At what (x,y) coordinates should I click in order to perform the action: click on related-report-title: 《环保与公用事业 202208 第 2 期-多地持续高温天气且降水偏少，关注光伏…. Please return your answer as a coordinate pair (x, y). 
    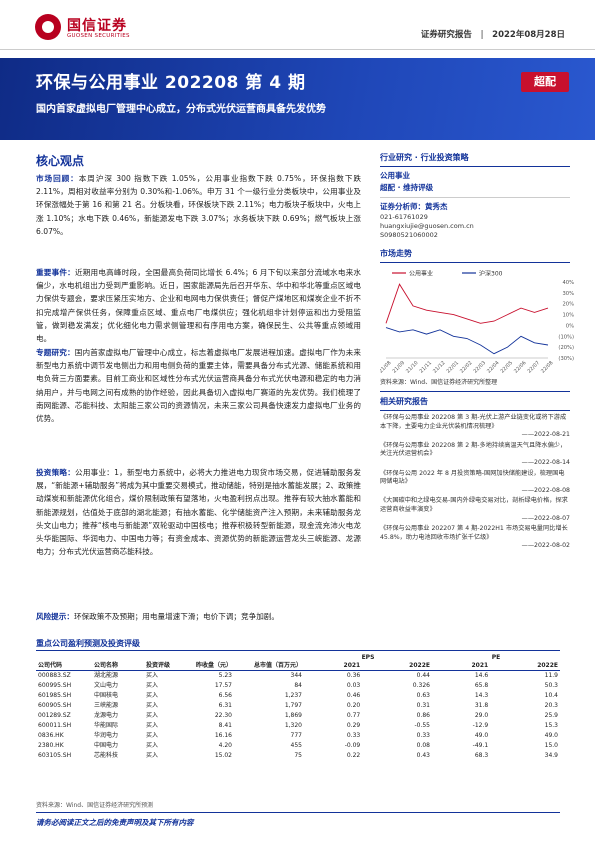
    Looking at the image, I should click on (473, 449).